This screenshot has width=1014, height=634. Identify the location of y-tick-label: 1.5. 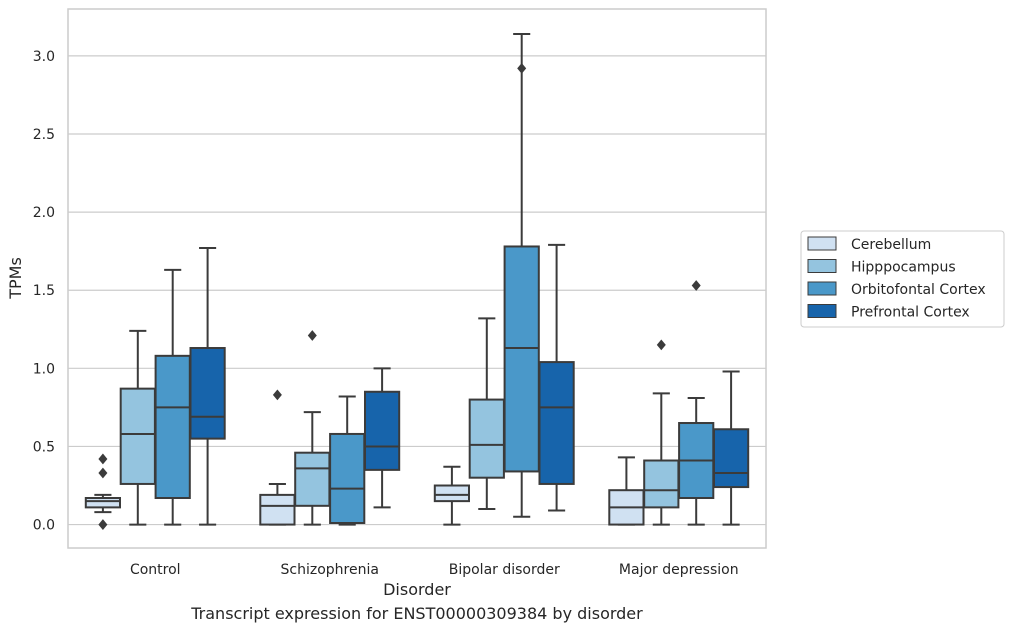
(44, 291).